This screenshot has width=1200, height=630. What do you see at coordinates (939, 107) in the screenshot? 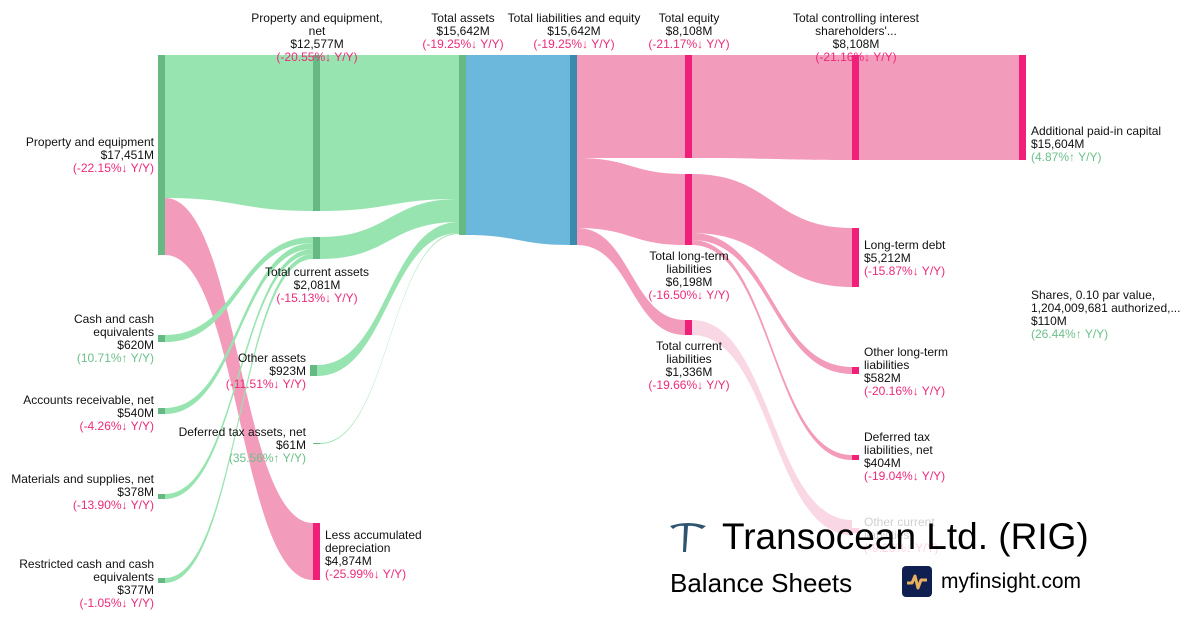
I see `link-tcis-to-apic` at bounding box center [939, 107].